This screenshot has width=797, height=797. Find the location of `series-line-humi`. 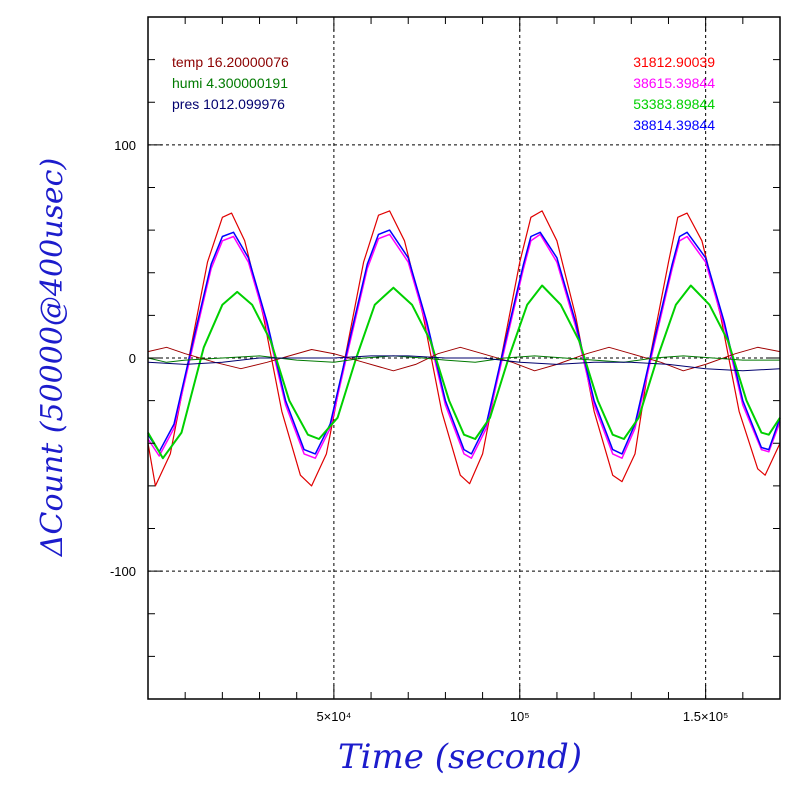

series-line-humi is located at coordinates (463, 359).